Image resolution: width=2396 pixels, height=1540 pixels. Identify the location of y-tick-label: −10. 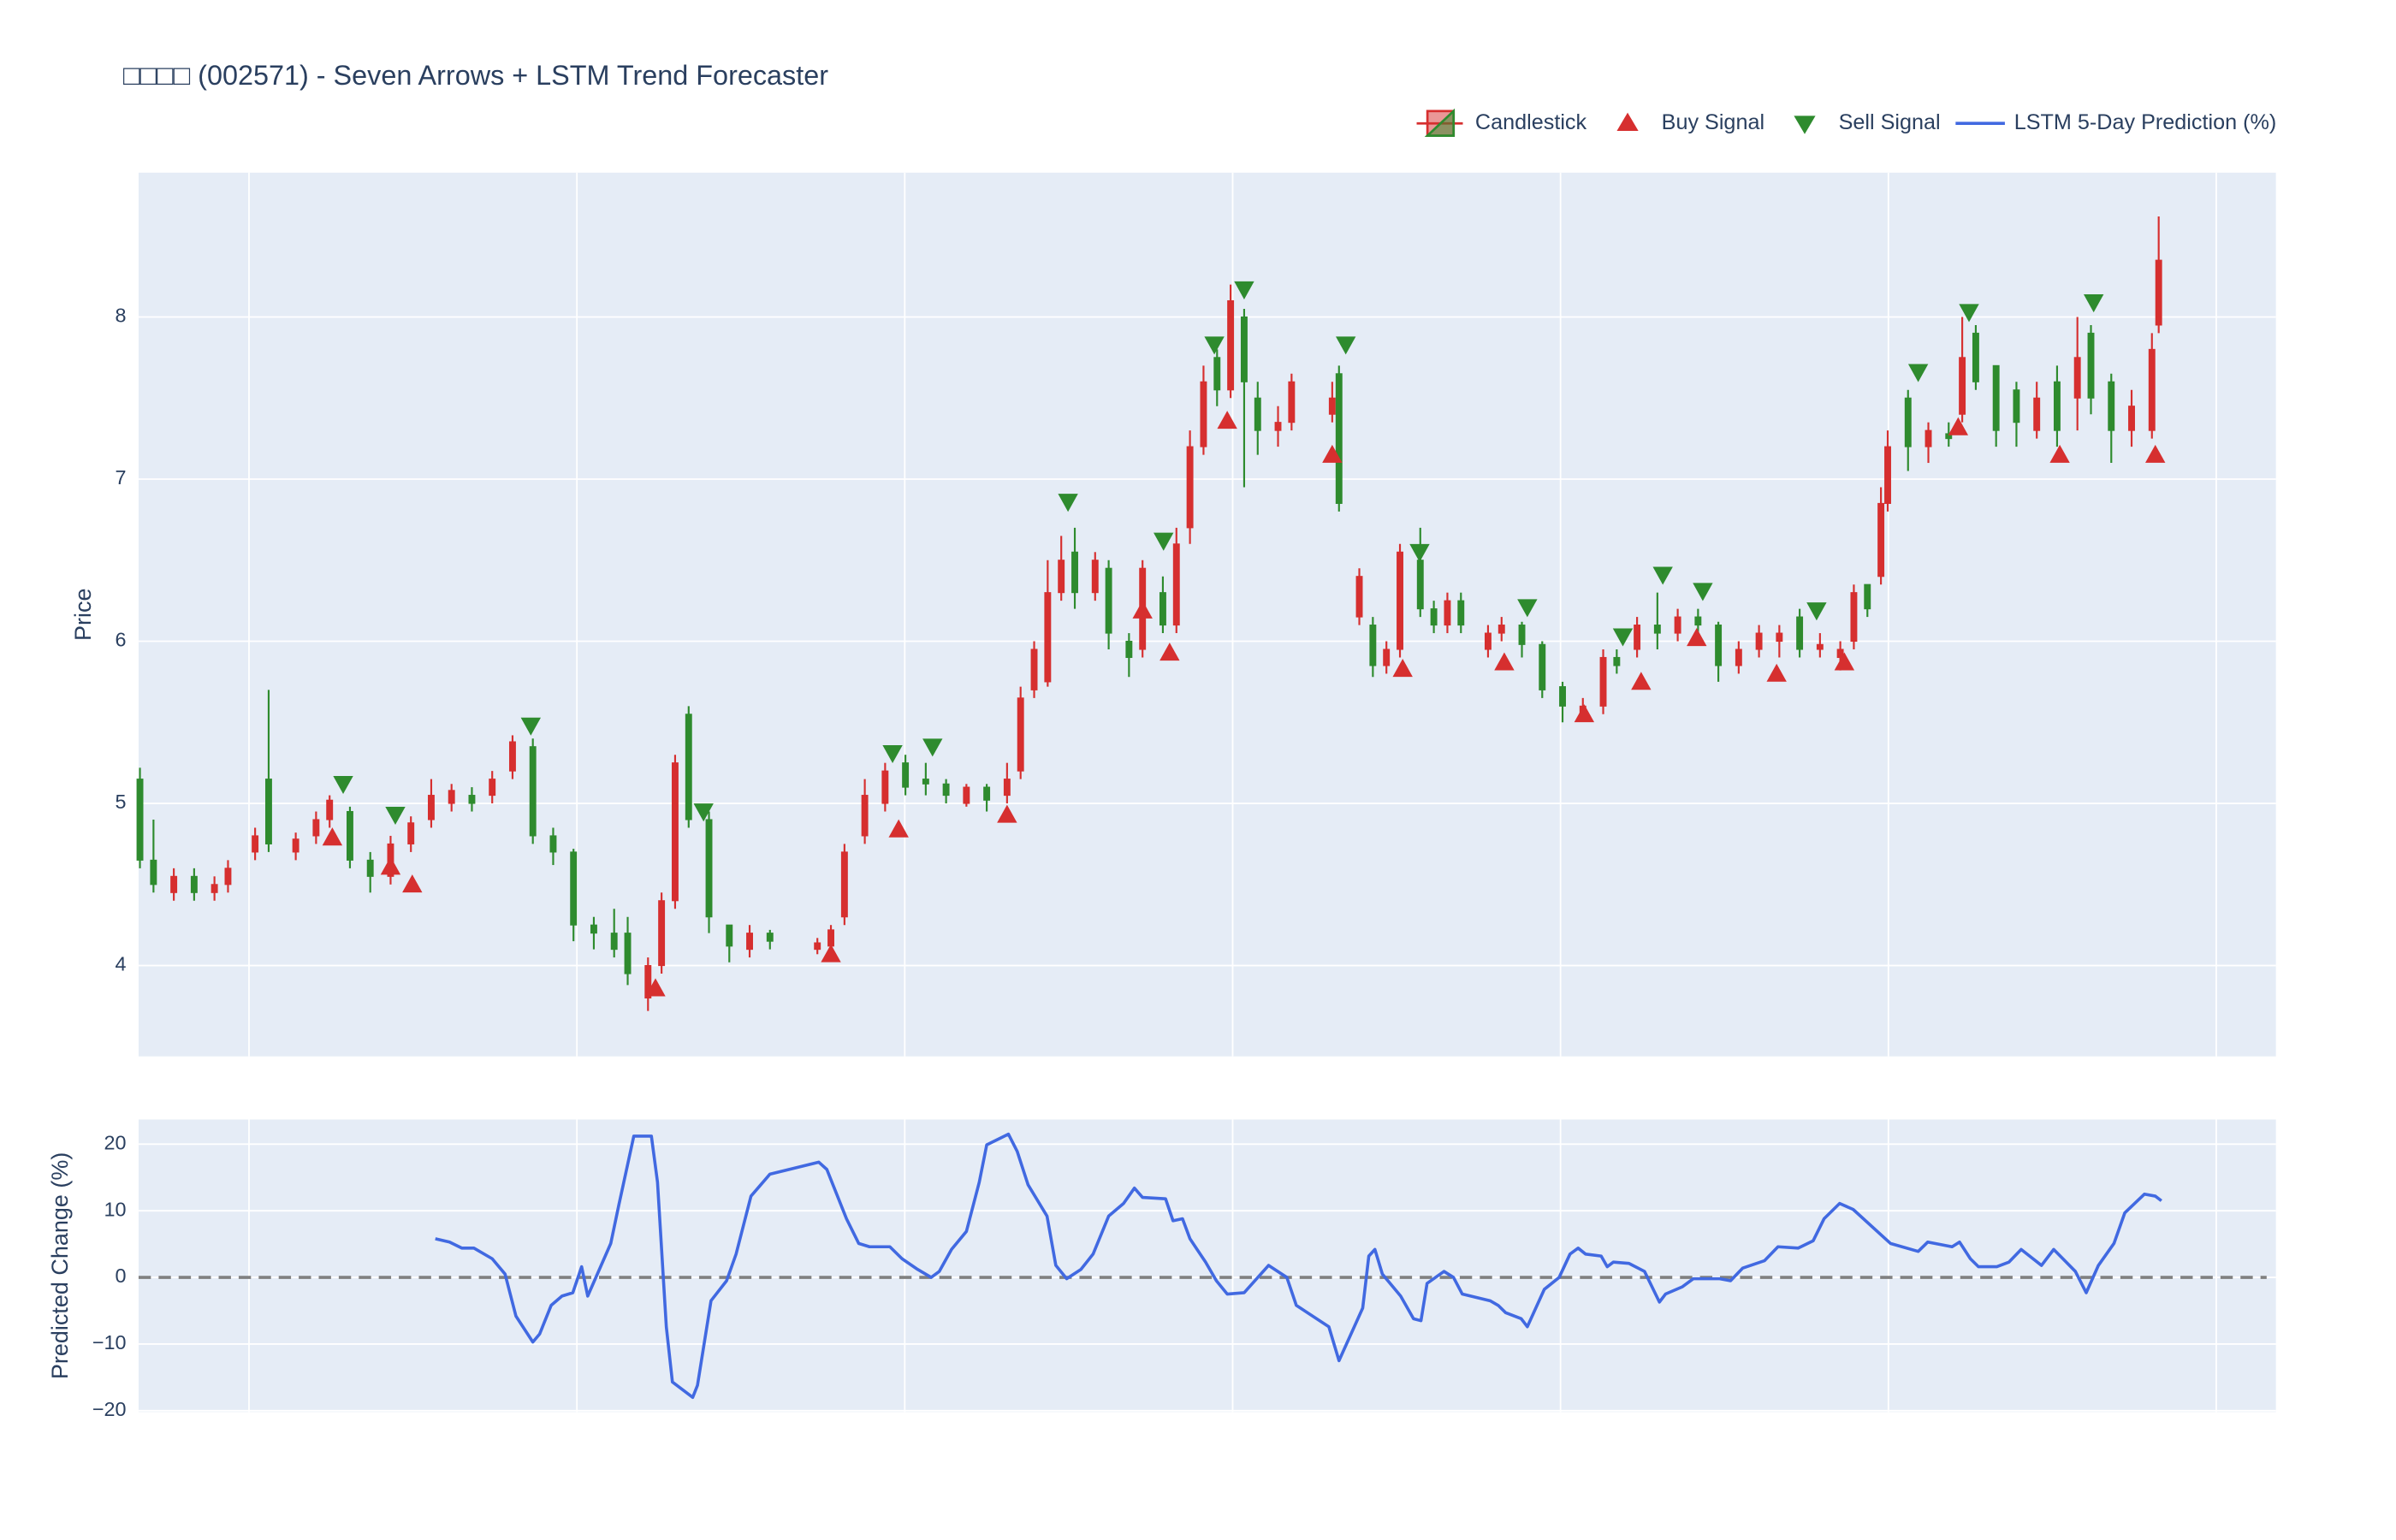
(109, 1342).